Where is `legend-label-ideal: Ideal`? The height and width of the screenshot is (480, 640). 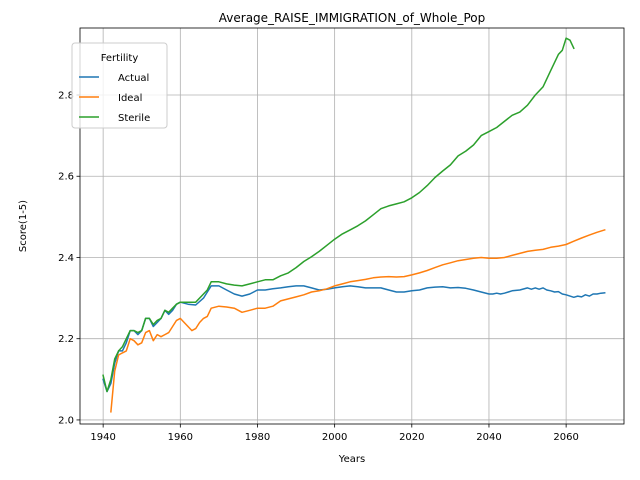 legend-label-ideal: Ideal is located at coordinates (130, 98).